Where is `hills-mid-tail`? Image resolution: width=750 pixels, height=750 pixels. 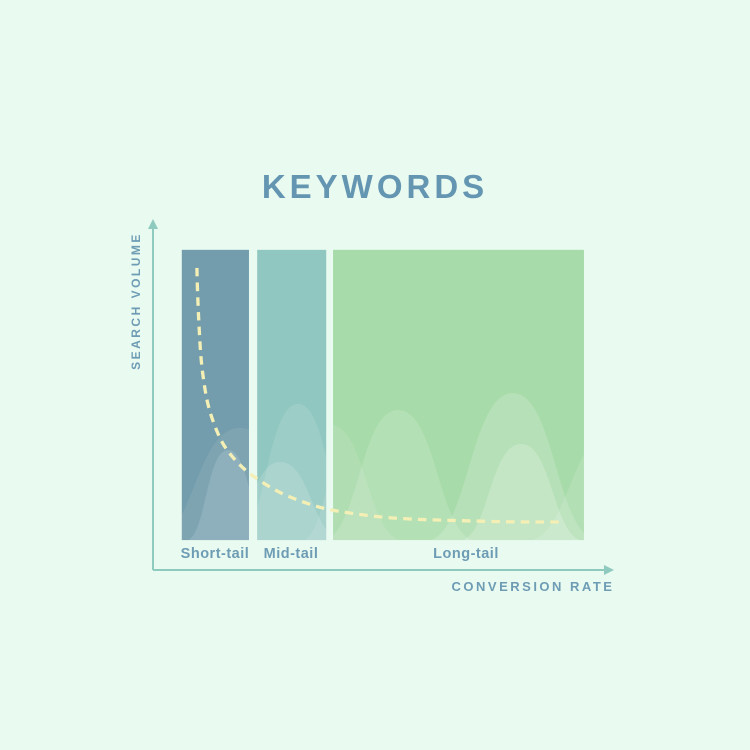
hills-mid-tail is located at coordinates (292, 472).